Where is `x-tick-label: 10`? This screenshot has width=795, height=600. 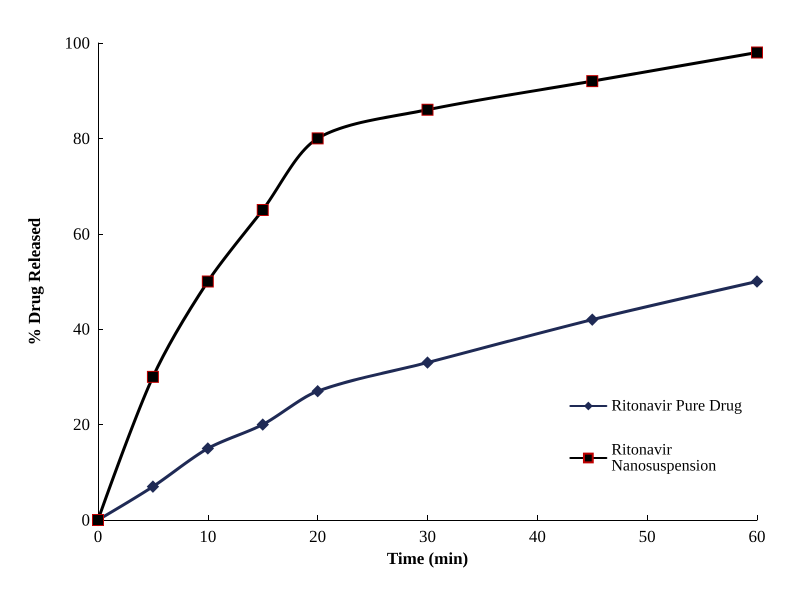 x-tick-label: 10 is located at coordinates (207, 536).